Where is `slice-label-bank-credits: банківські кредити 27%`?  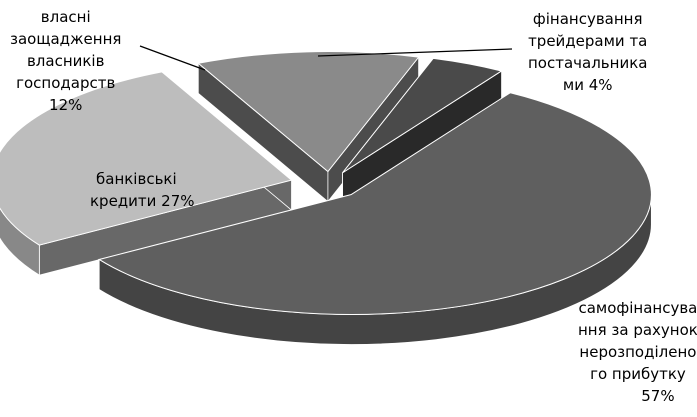
slice-label-bank-credits: банківські кредити 27% is located at coordinates (142, 190).